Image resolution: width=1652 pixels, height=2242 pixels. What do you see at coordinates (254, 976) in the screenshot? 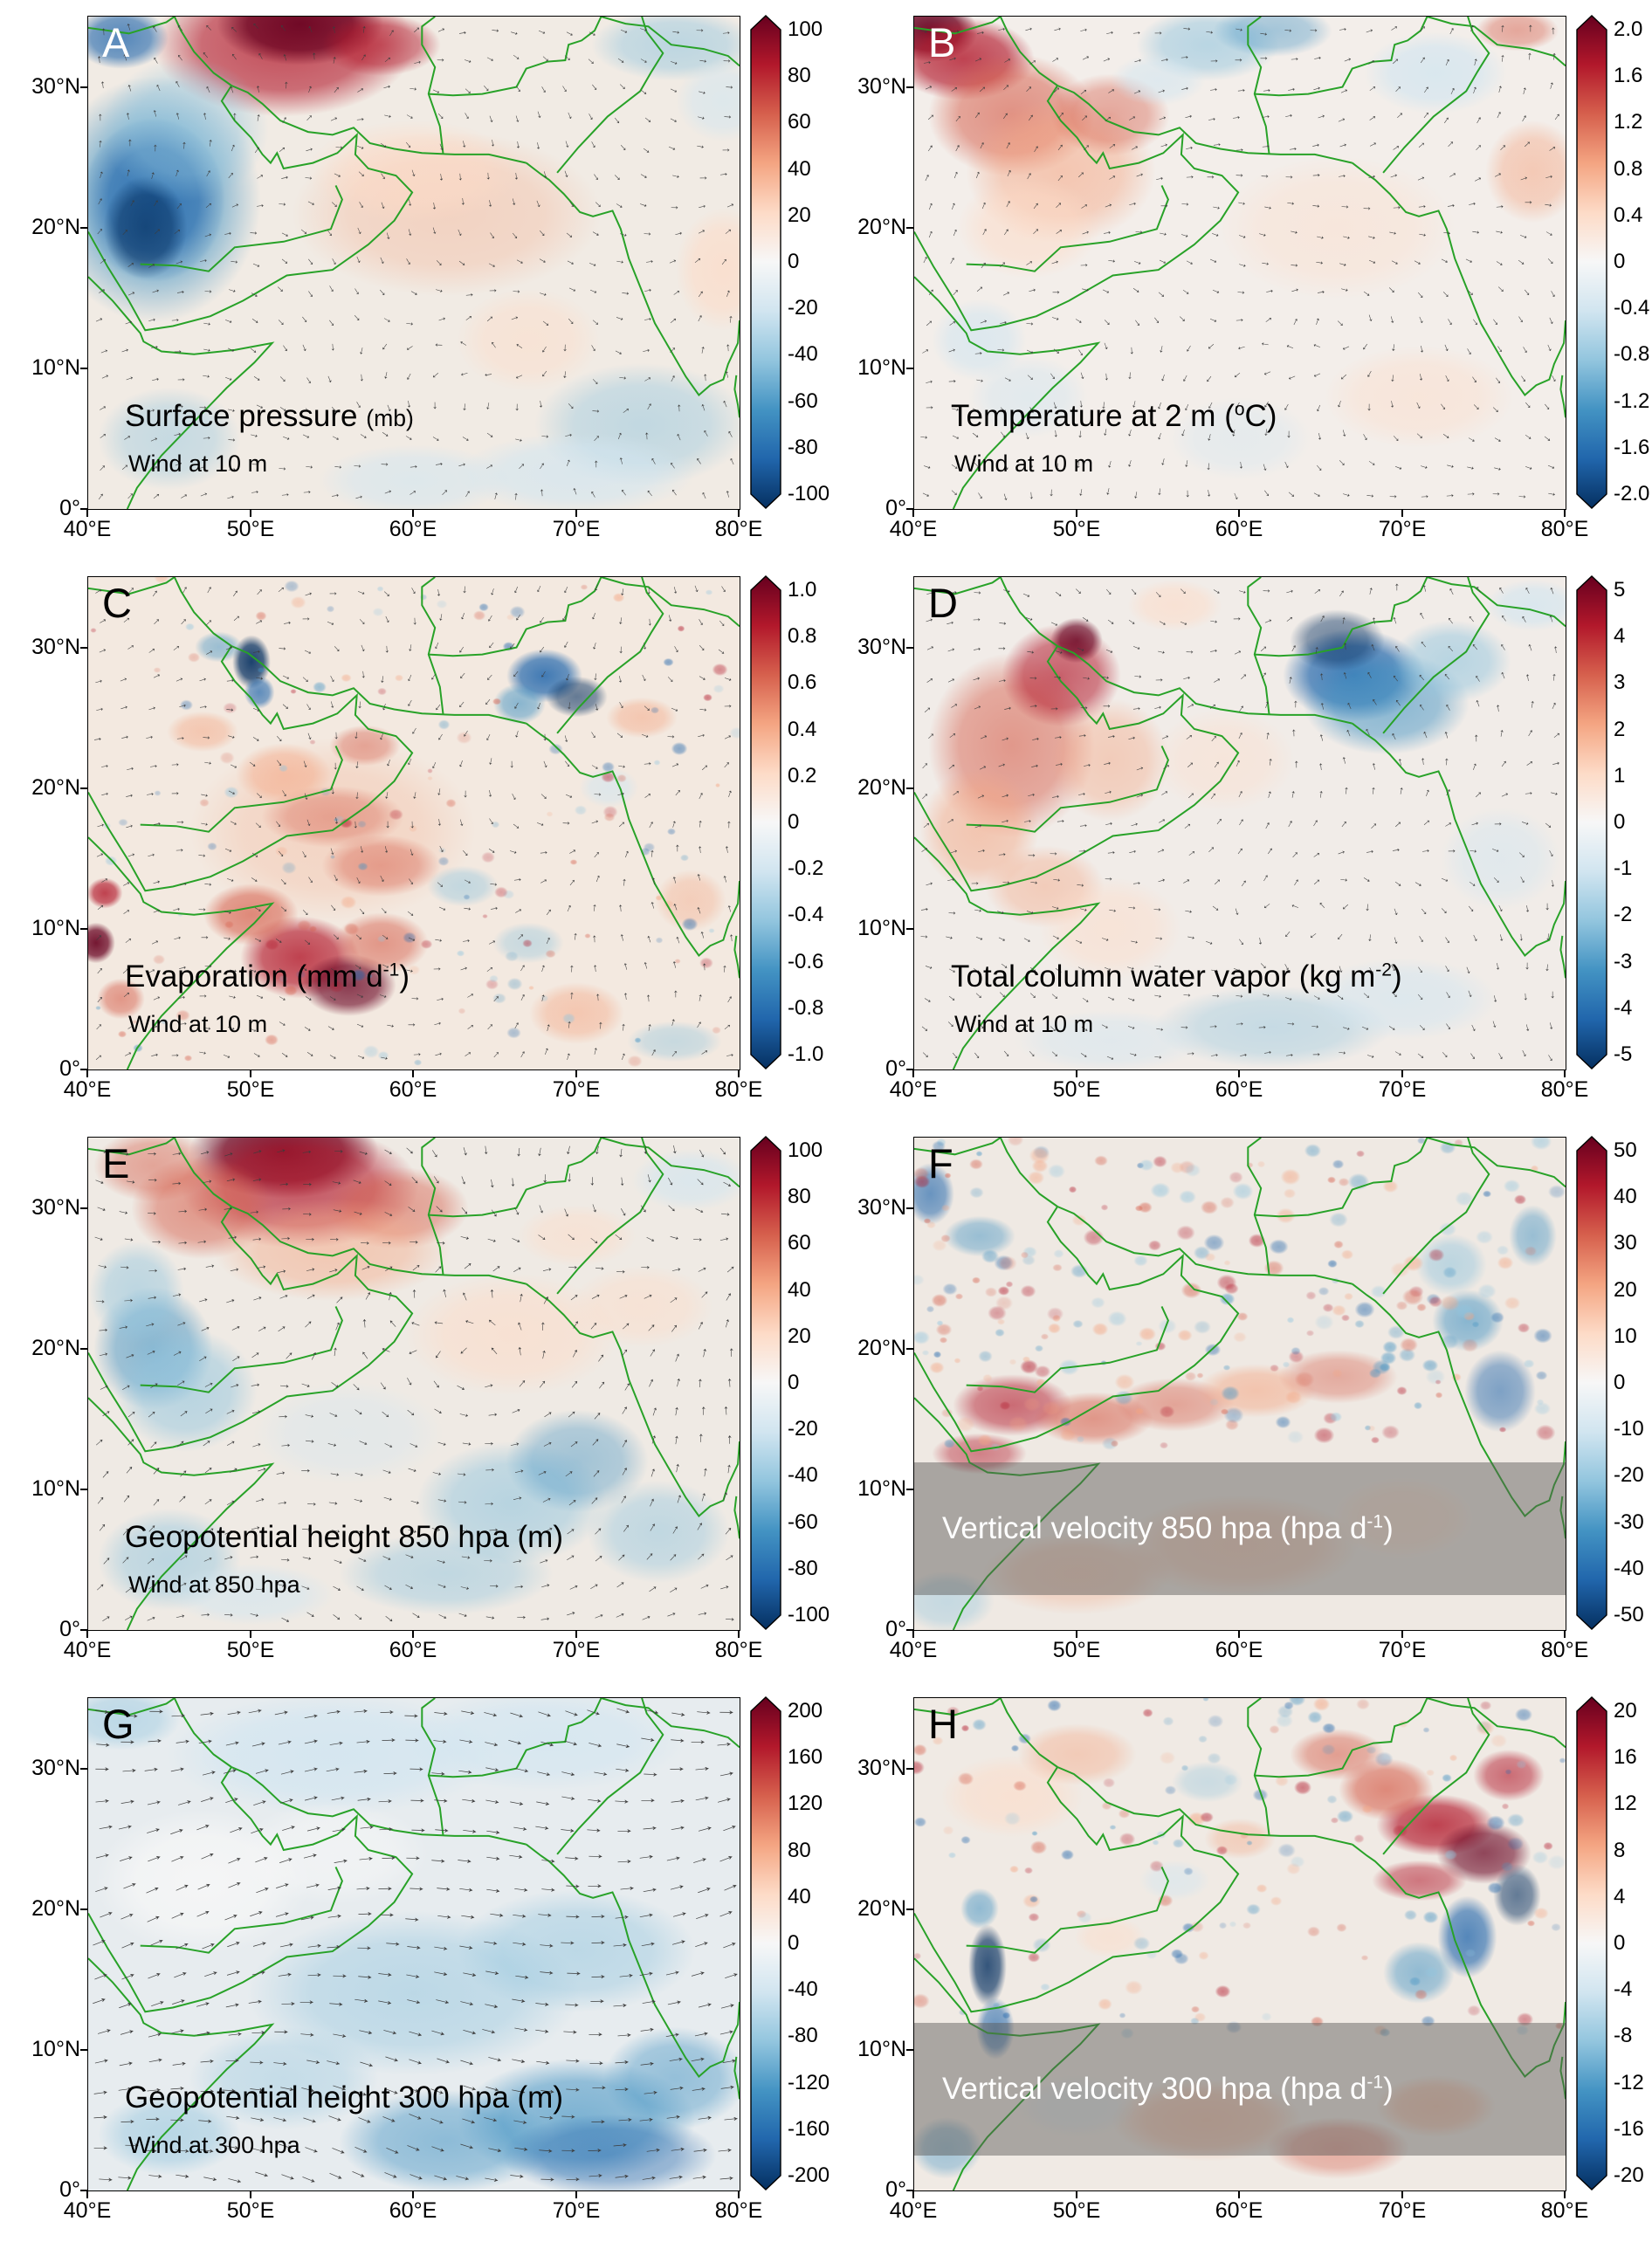
I see `panel-title-segment: Evaporation (mm d` at bounding box center [254, 976].